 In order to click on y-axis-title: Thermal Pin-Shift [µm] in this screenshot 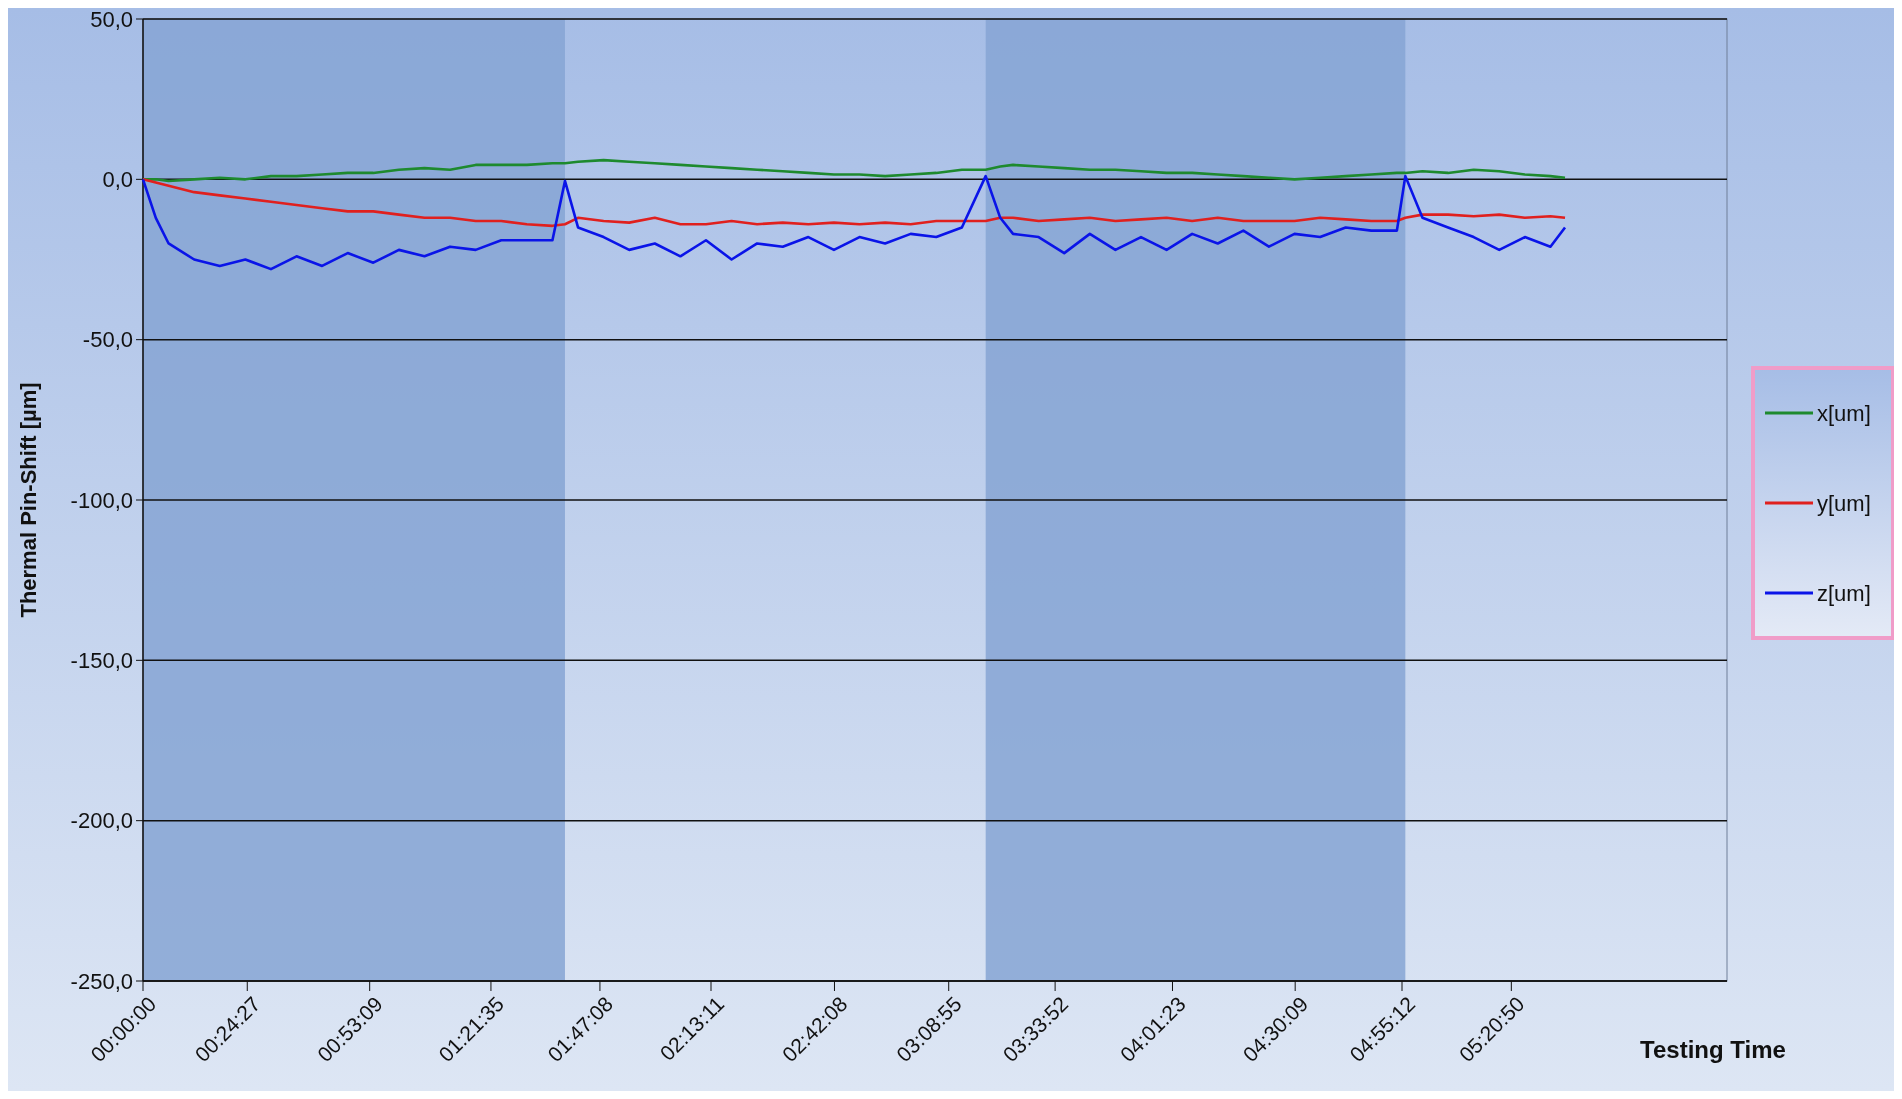, I will do `click(28, 500)`.